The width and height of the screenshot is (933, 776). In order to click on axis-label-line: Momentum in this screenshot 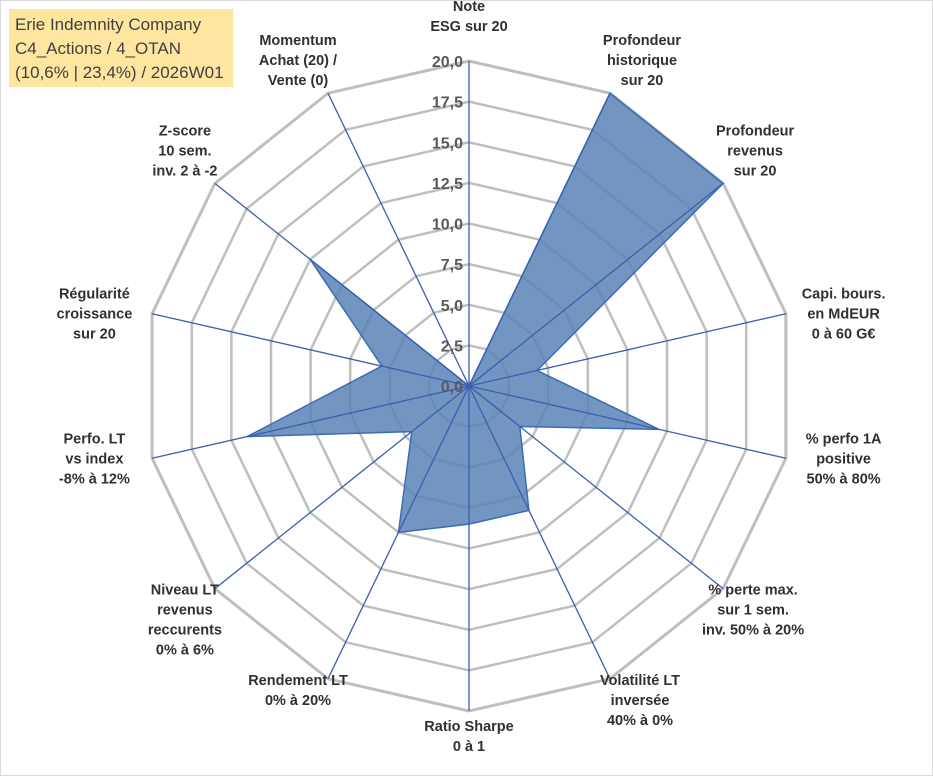, I will do `click(297, 41)`.